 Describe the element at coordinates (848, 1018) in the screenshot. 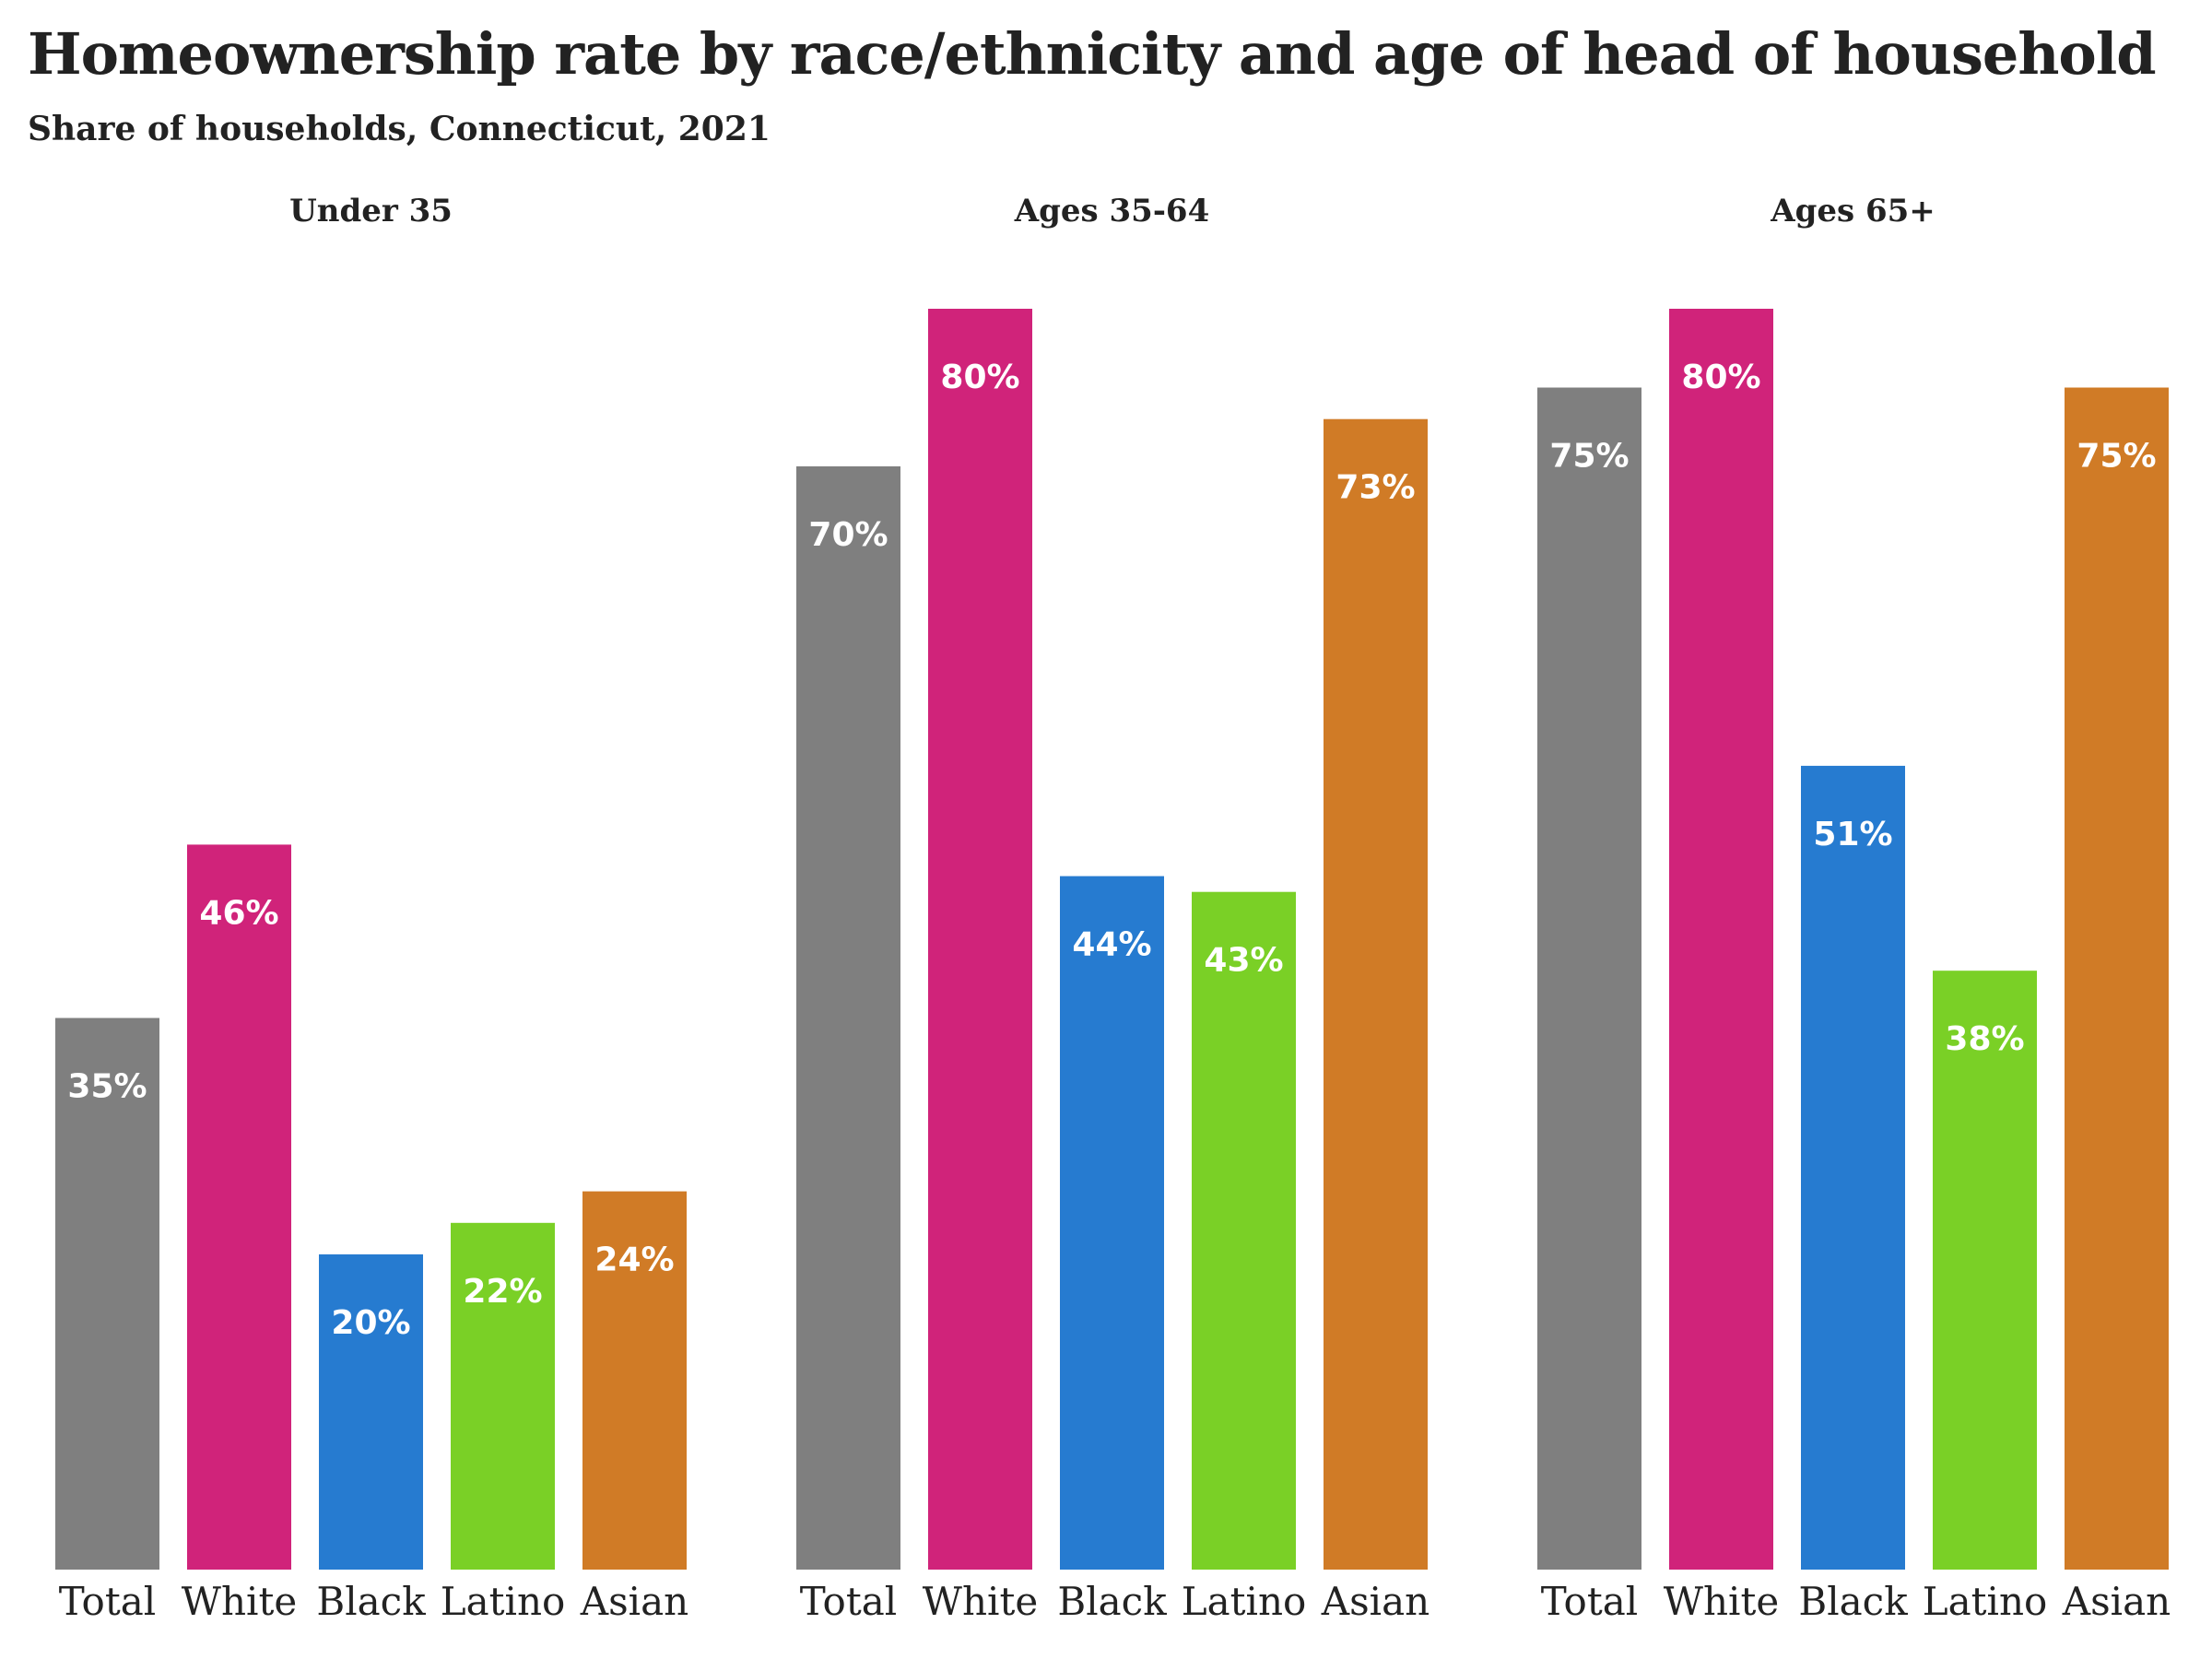

I see `bar-ages-35-64-total` at that location.